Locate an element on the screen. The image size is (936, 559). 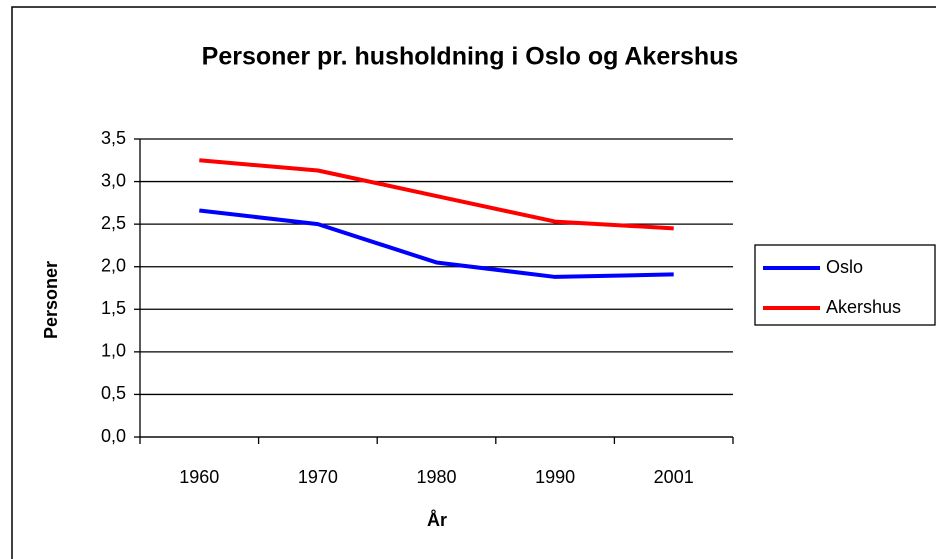
y-tick-label: 0,0 is located at coordinates (113, 436).